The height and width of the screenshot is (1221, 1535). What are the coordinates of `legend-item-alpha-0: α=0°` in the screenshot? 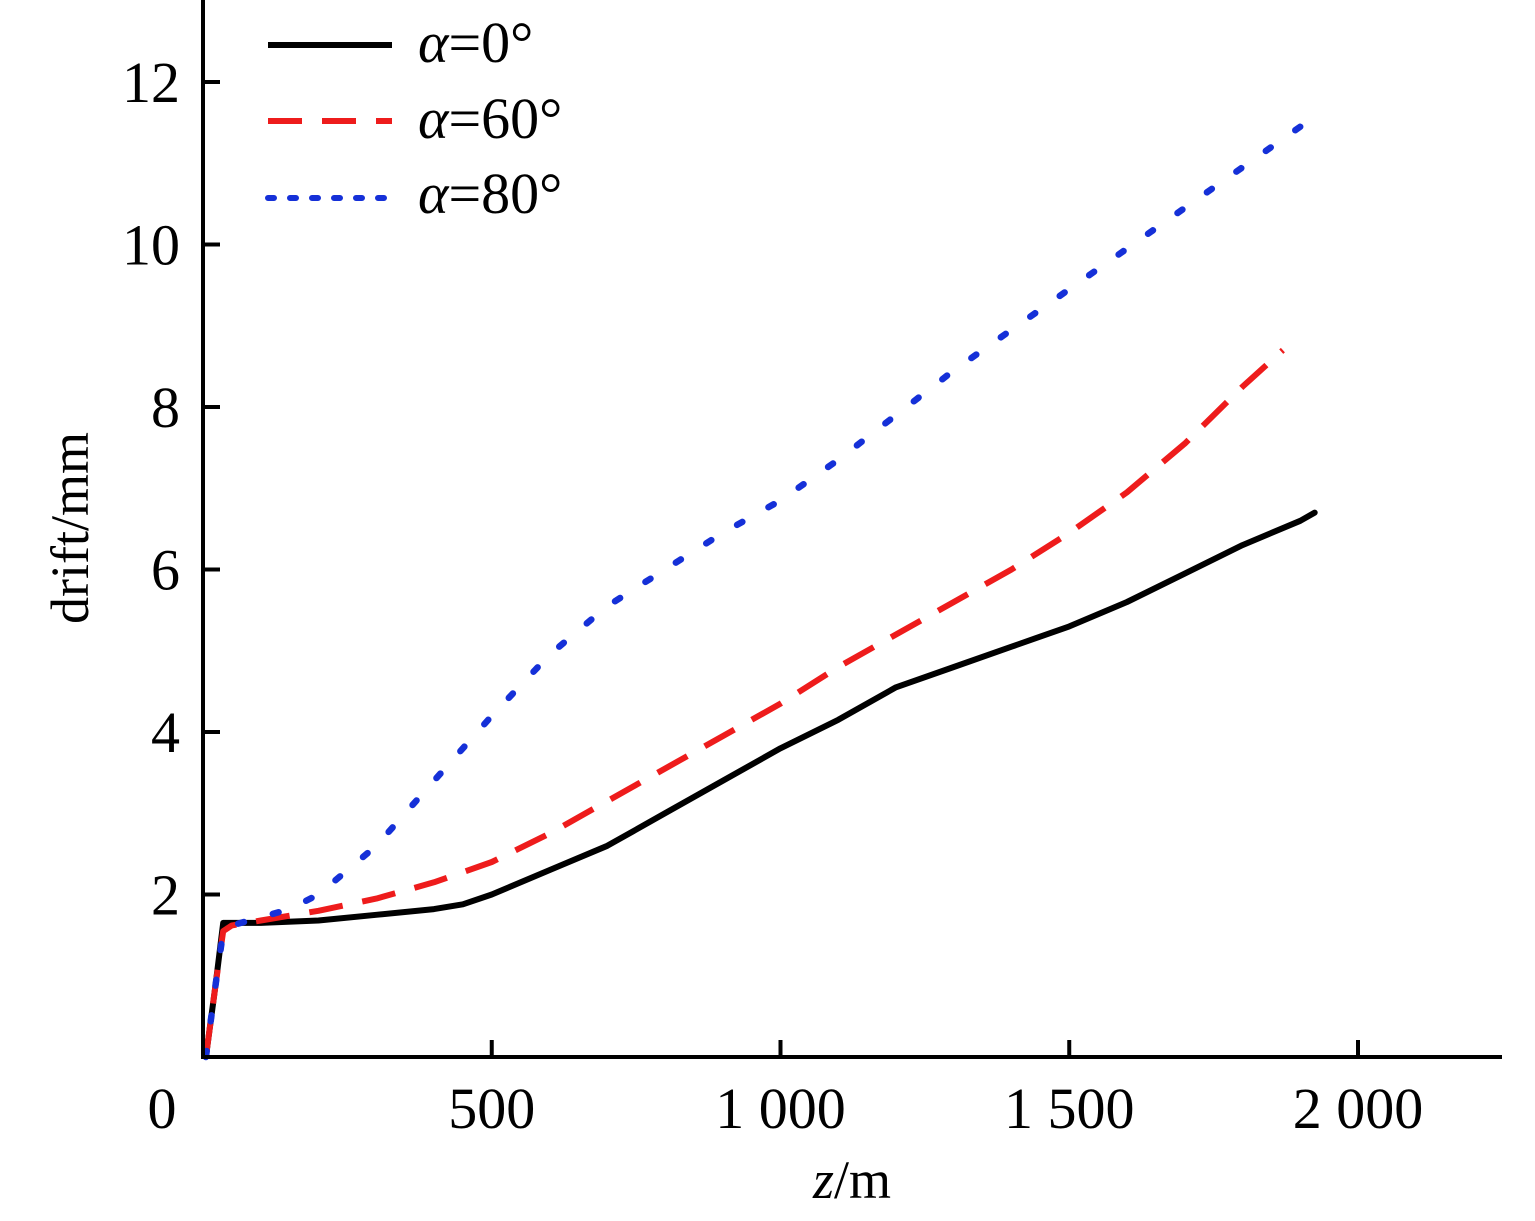 It's located at (400, 42).